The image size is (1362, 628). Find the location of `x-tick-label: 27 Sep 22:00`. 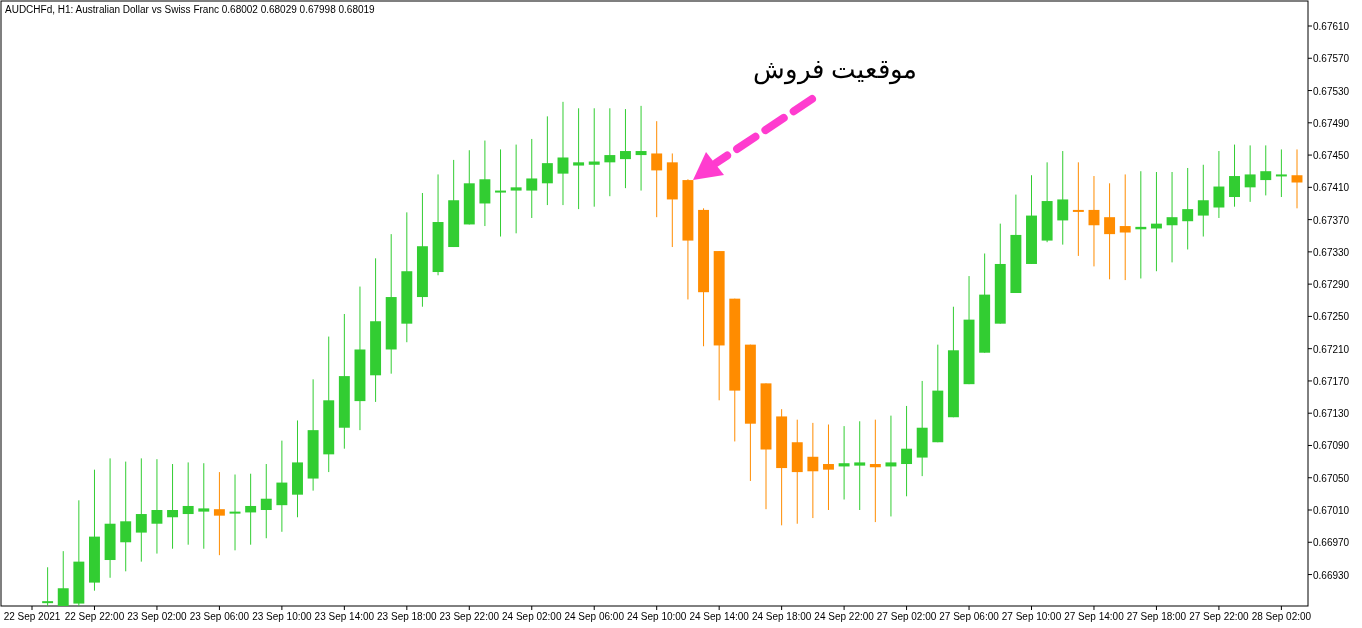

x-tick-label: 27 Sep 22:00 is located at coordinates (1219, 616).